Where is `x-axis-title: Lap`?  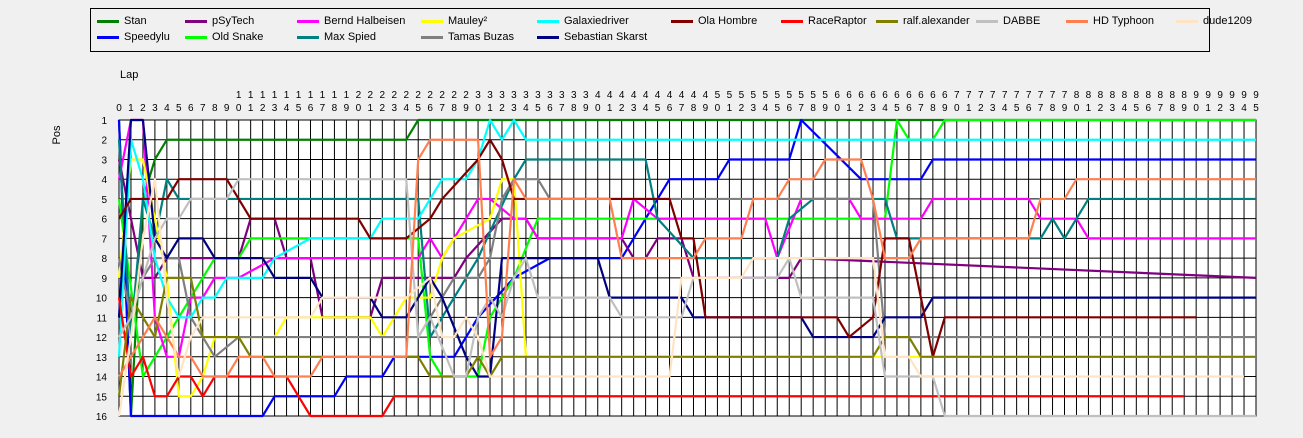 x-axis-title: Lap is located at coordinates (129, 75).